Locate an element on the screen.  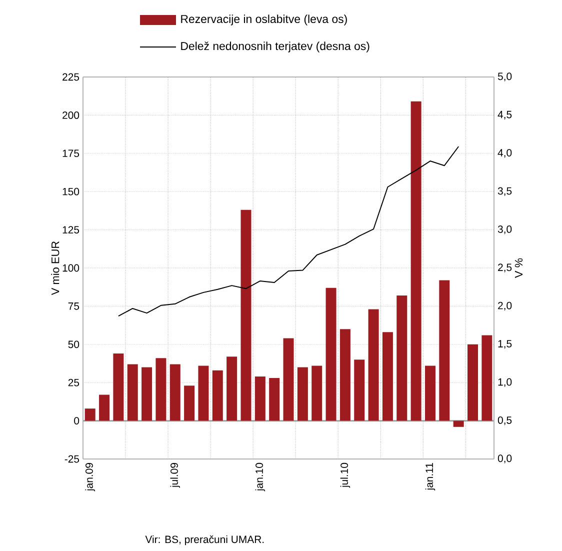
y-tick-label: 0 is located at coordinates (77, 420).